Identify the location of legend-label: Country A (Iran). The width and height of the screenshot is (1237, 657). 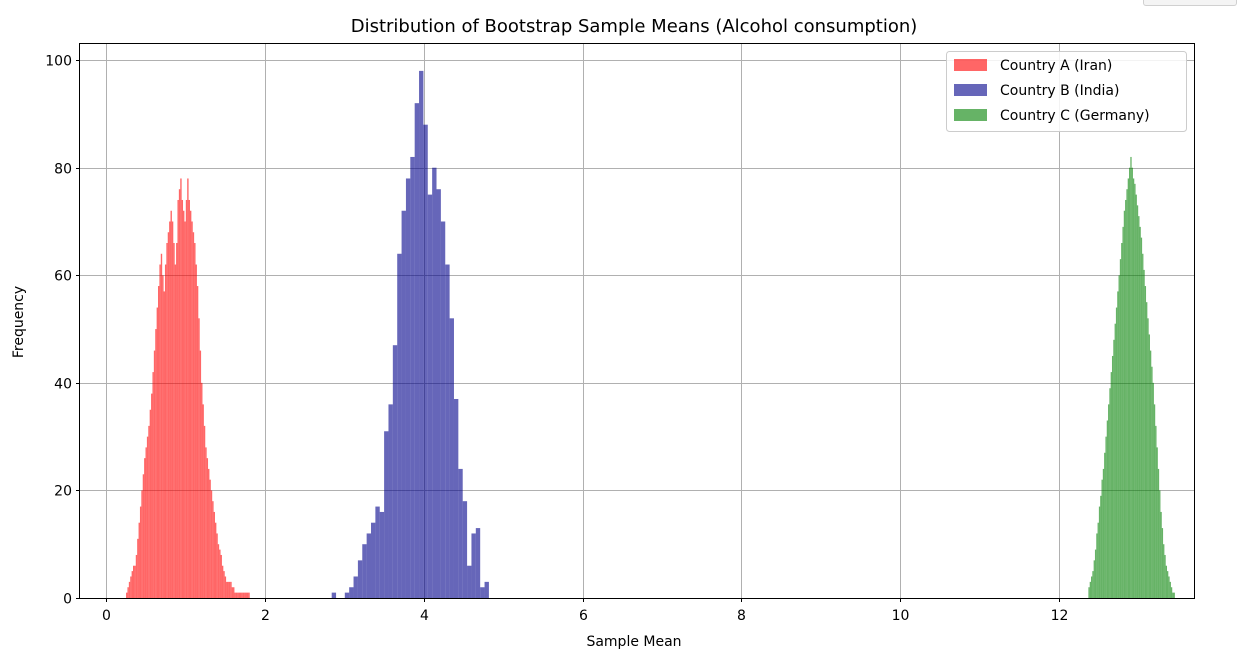
(1056, 66).